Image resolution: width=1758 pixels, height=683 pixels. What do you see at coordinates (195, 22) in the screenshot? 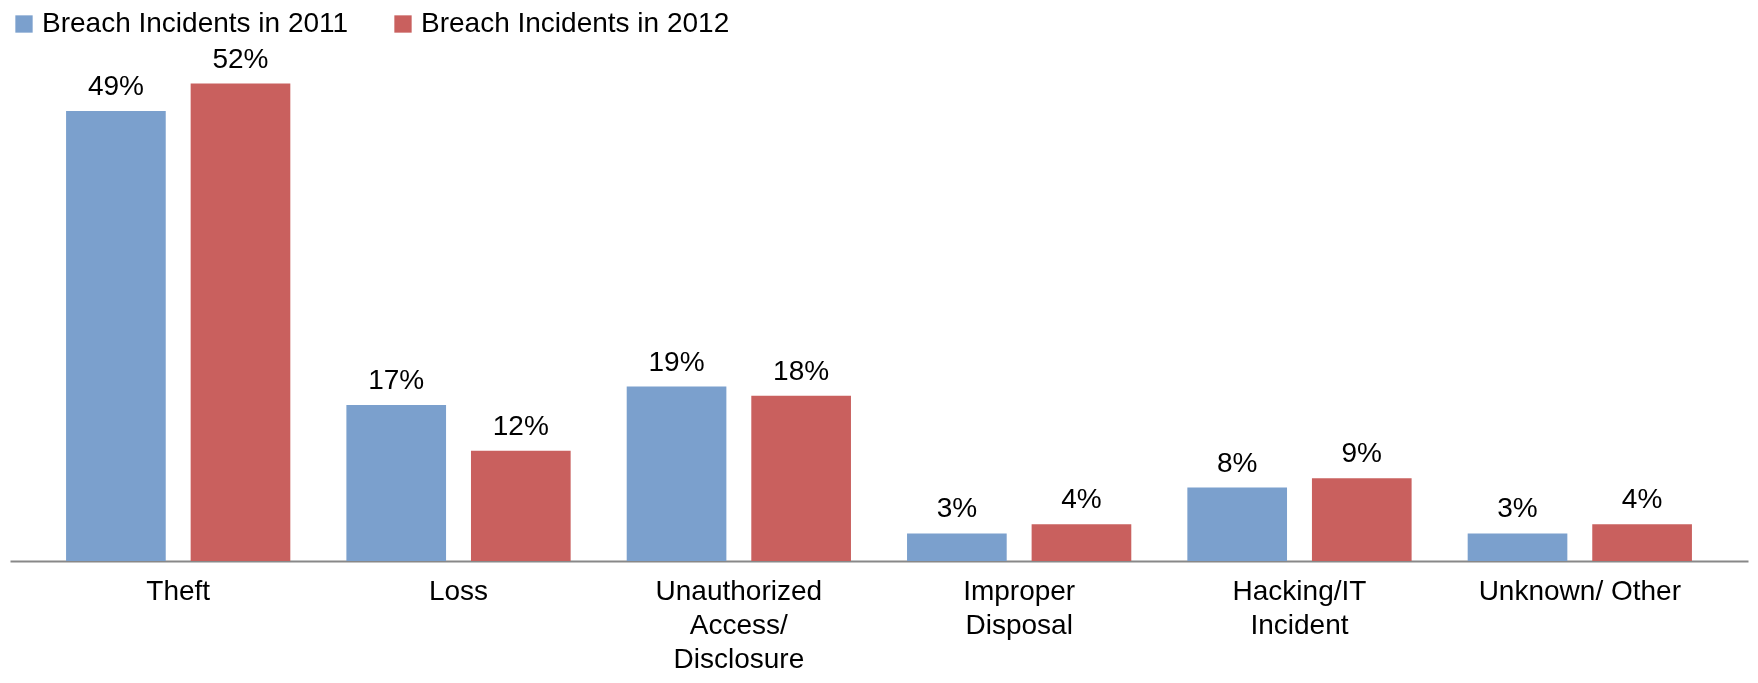
I see `legend-label: Breach Incidents in 2011` at bounding box center [195, 22].